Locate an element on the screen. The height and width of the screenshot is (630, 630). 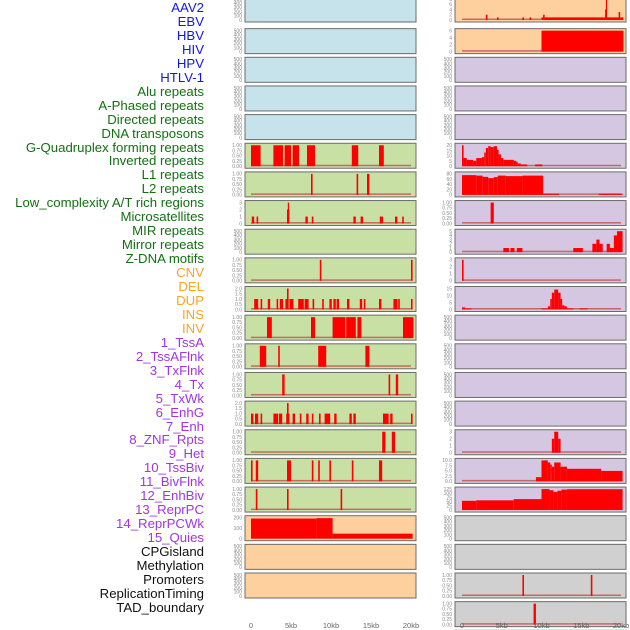
y-tick-label: 25 is located at coordinates (449, 507).